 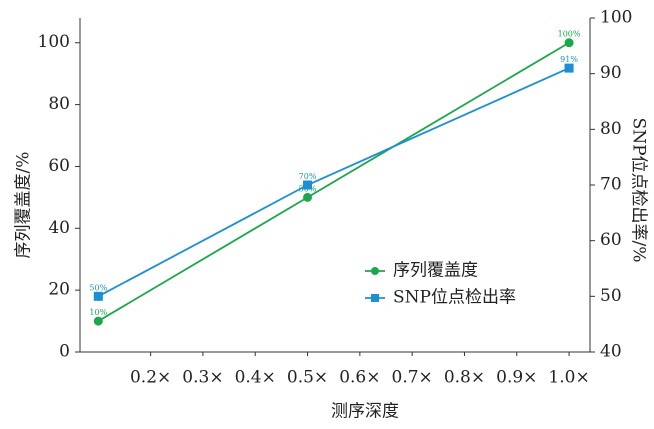 I want to click on x-tick-label: 0.2×, so click(x=150, y=378).